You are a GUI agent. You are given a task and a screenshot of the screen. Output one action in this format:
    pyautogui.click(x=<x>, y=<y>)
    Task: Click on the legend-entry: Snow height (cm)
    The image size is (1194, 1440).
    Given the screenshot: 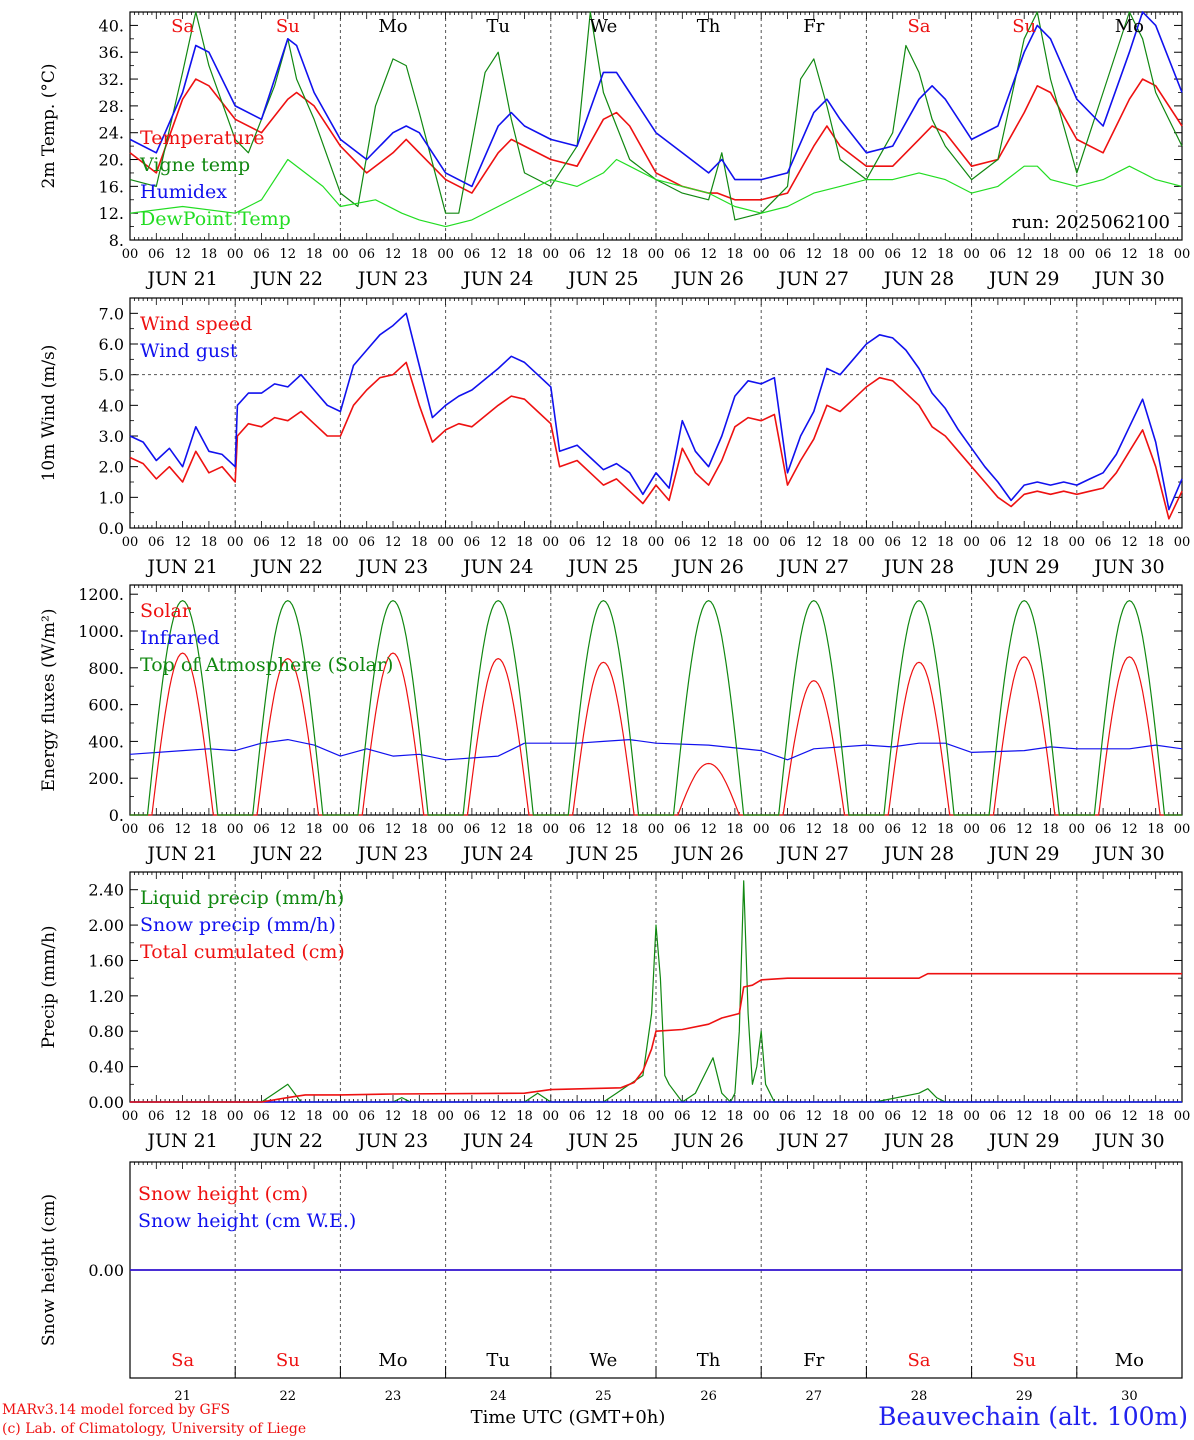 What is the action you would take?
    pyautogui.click(x=223, y=1194)
    